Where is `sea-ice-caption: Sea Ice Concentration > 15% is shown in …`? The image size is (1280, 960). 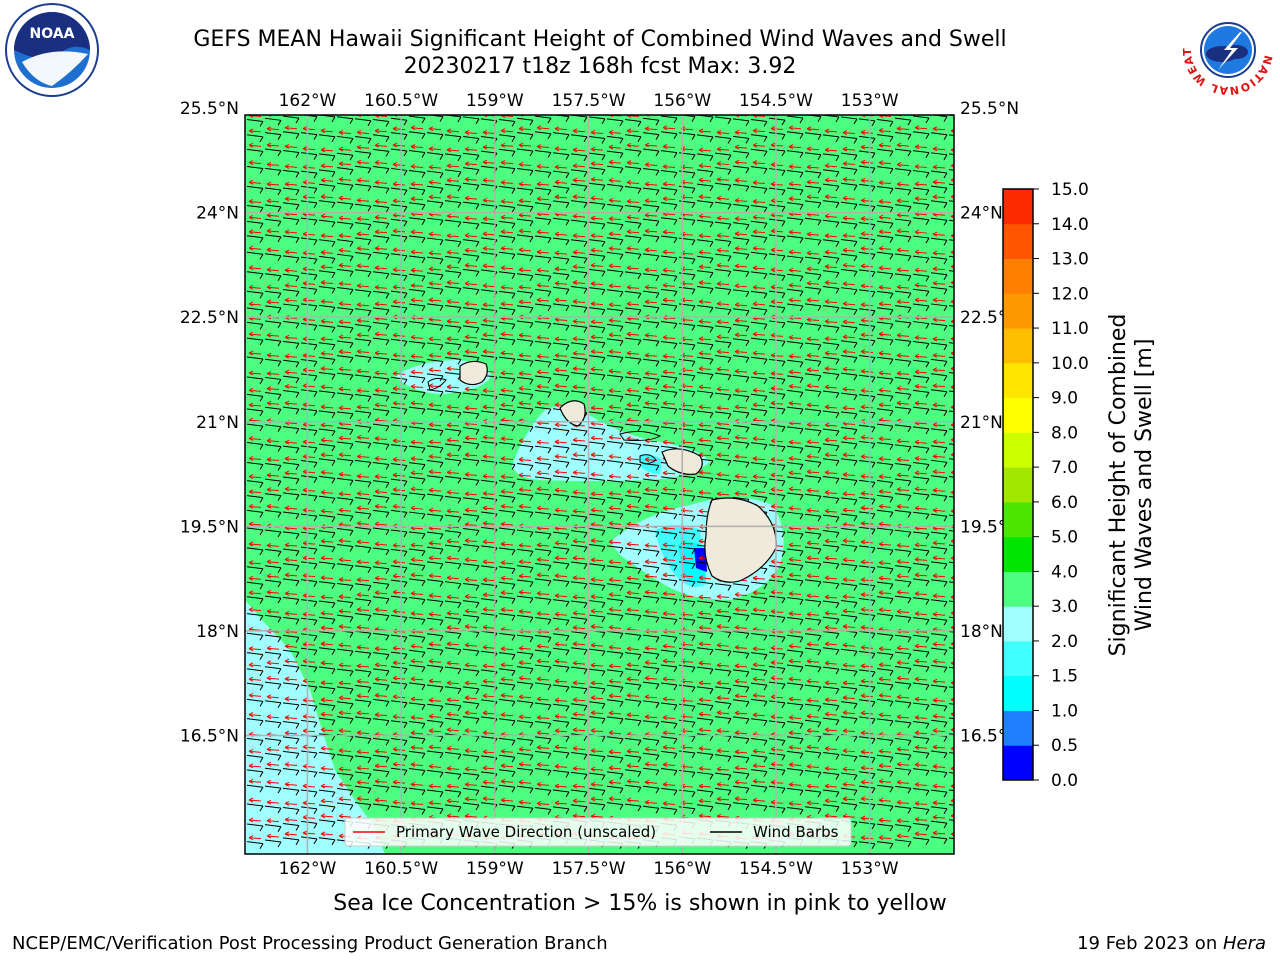 sea-ice-caption: Sea Ice Concentration > 15% is shown in … is located at coordinates (640, 903).